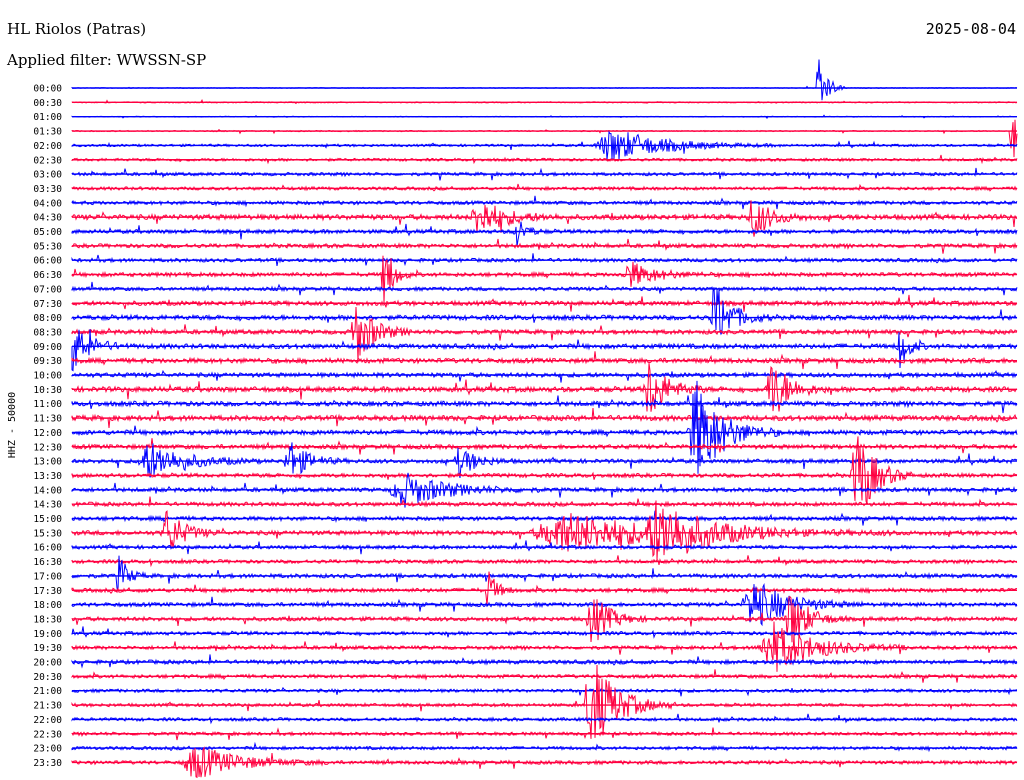 The image size is (1024, 780). Describe the element at coordinates (47, 533) in the screenshot. I see `time-tick-label: 15:30` at that location.